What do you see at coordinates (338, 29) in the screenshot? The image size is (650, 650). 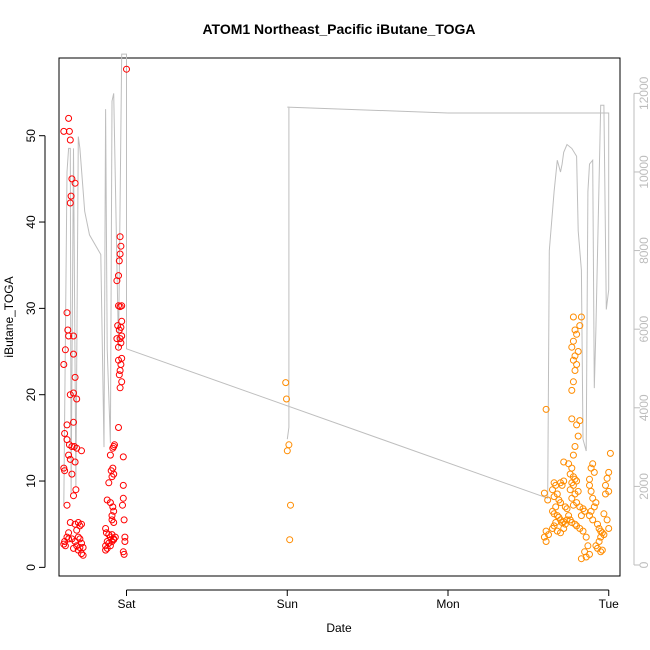 I see `chart-title: ATOM1 Northeast_Pacific iButane_TOGA` at bounding box center [338, 29].